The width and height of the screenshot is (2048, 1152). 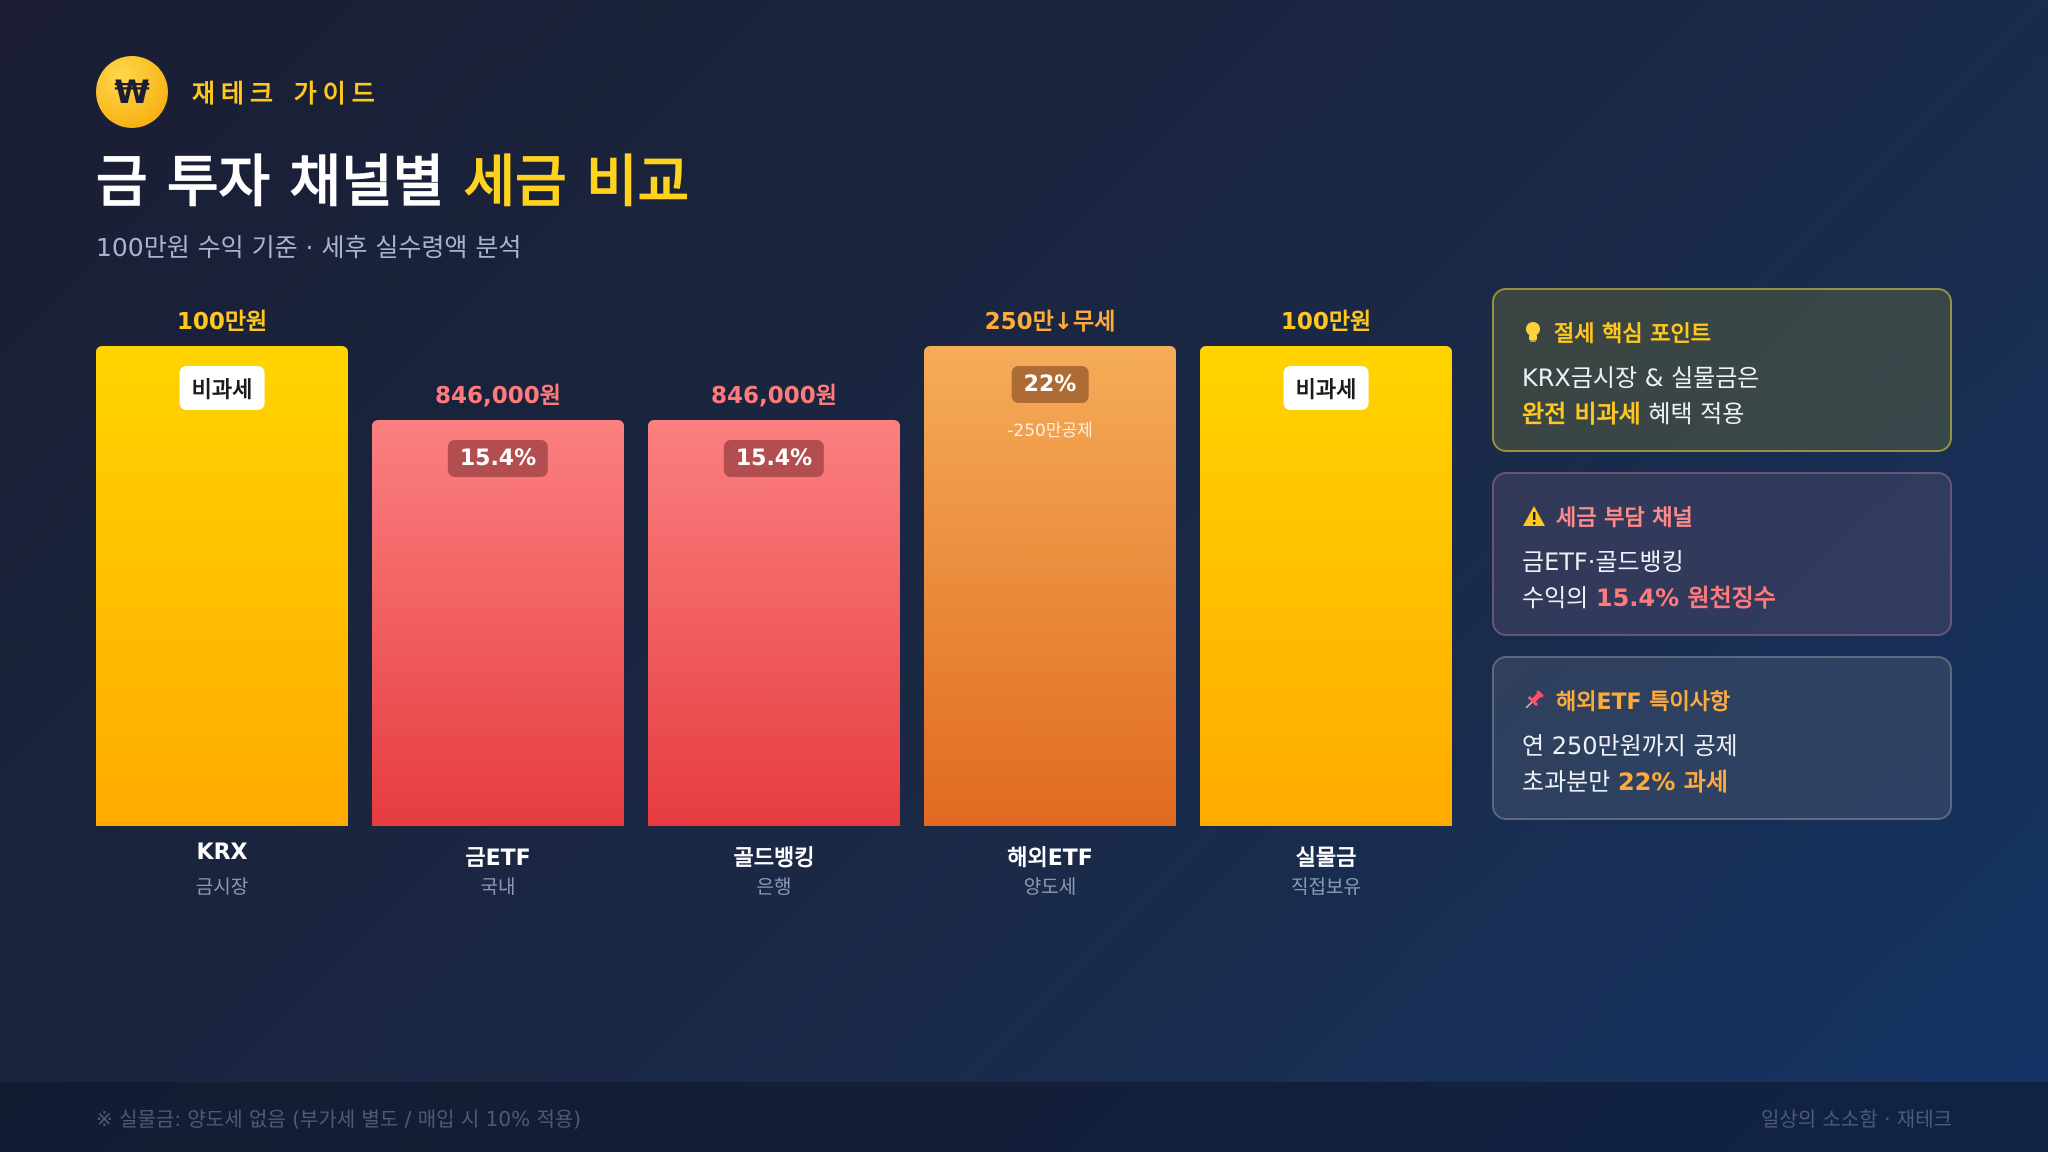 I want to click on tip-card: 절세 핵심 포인트 KRX금시장 & 실물금은 완전 비과세 혜택 적용, so click(x=1722, y=370).